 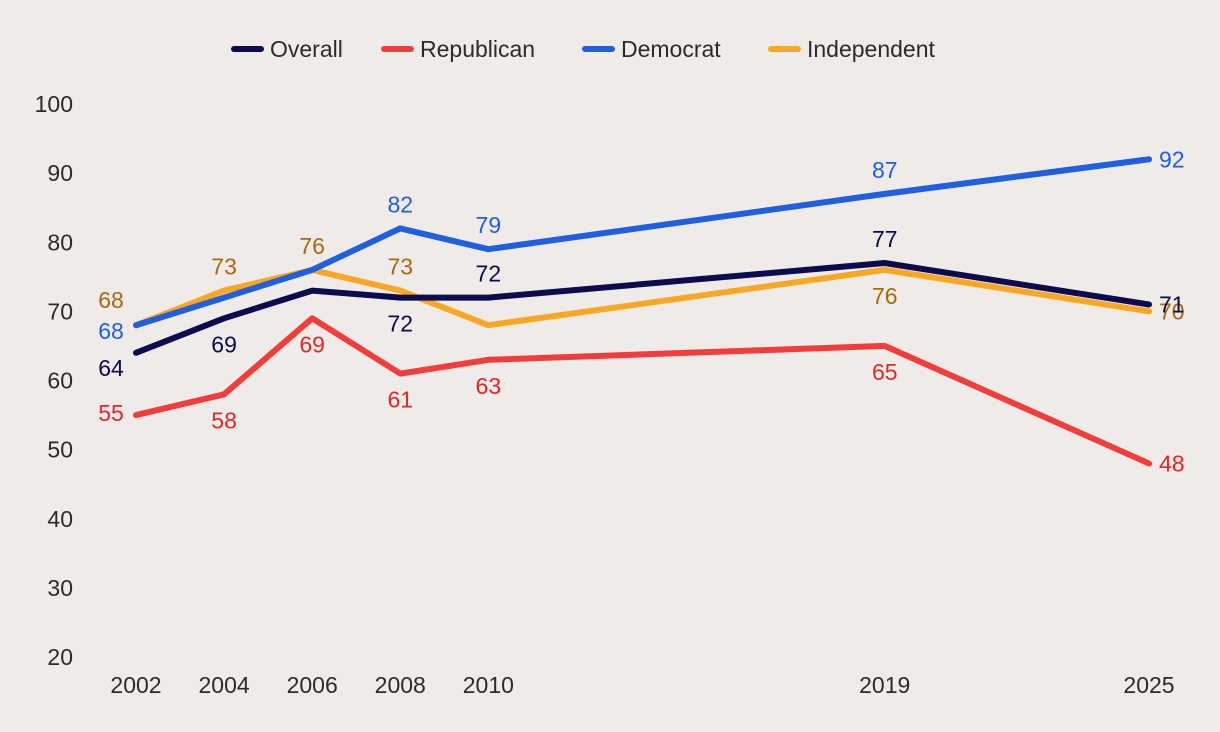 What do you see at coordinates (60, 657) in the screenshot?
I see `y-tick-label: 20` at bounding box center [60, 657].